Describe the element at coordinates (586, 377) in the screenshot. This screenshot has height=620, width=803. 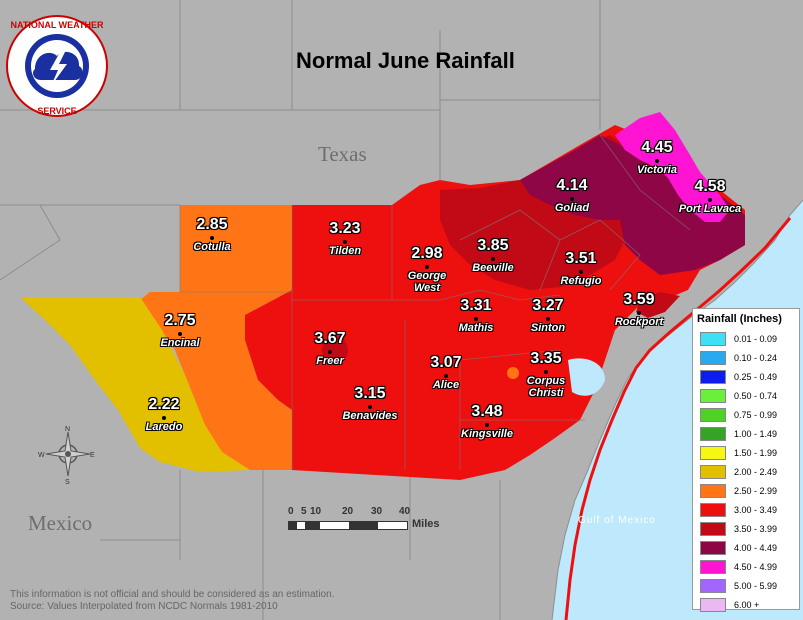
I see `corpus-christi-bay` at that location.